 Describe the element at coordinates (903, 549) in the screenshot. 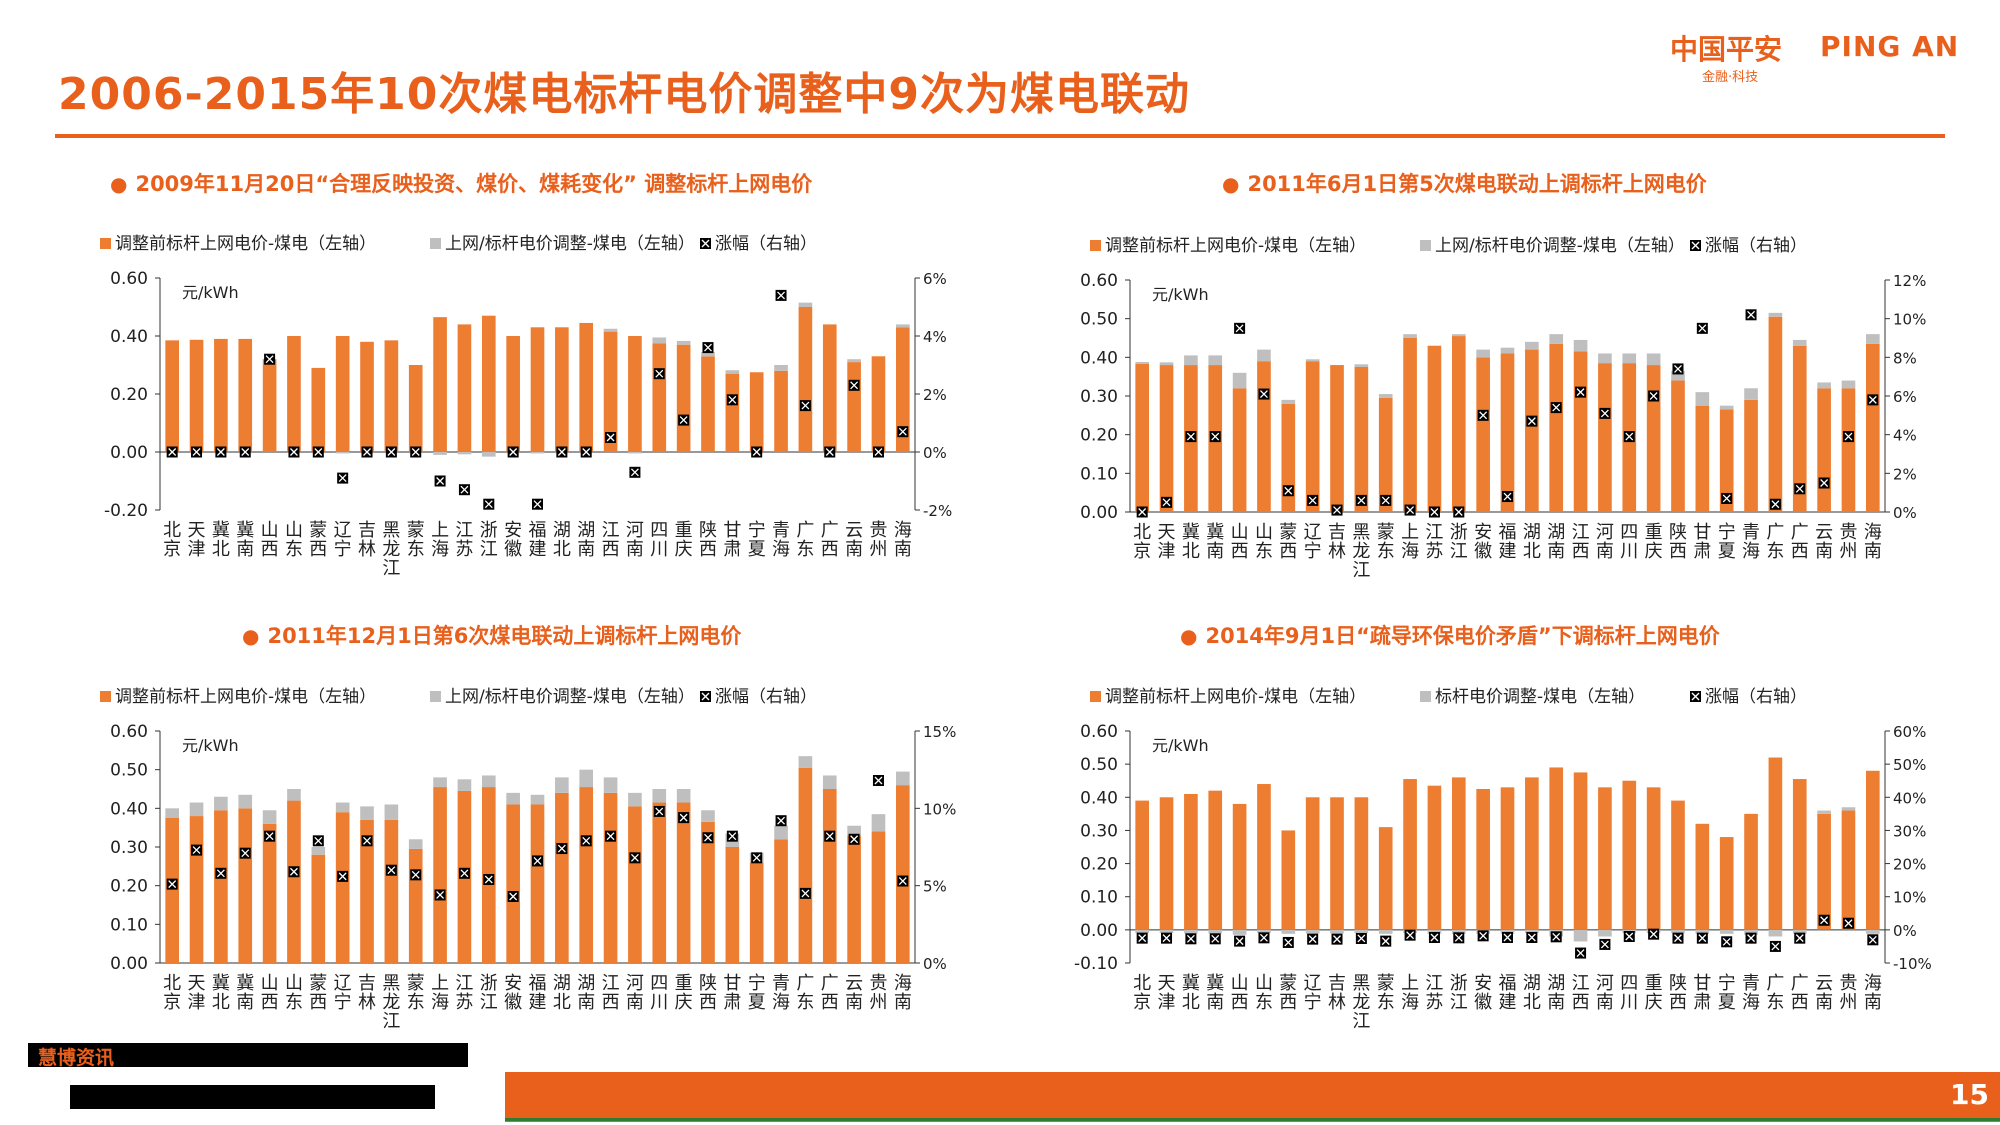

I see `x-tick-label: 南` at that location.